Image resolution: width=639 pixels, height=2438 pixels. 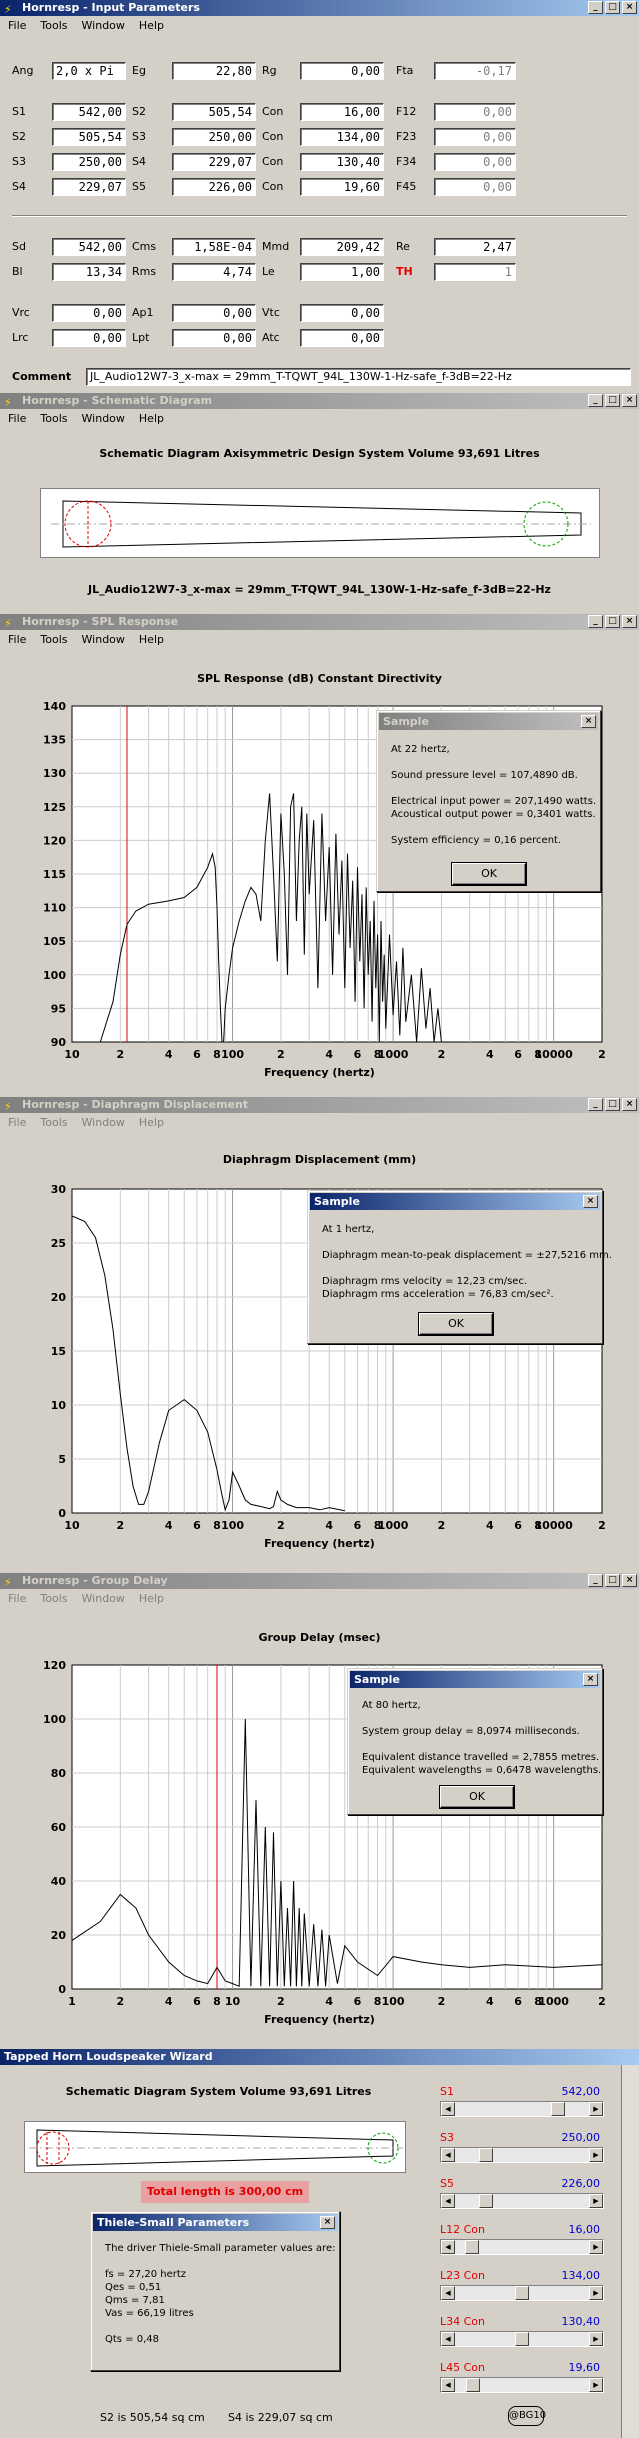 I want to click on param-field: 1,00, so click(x=342, y=272).